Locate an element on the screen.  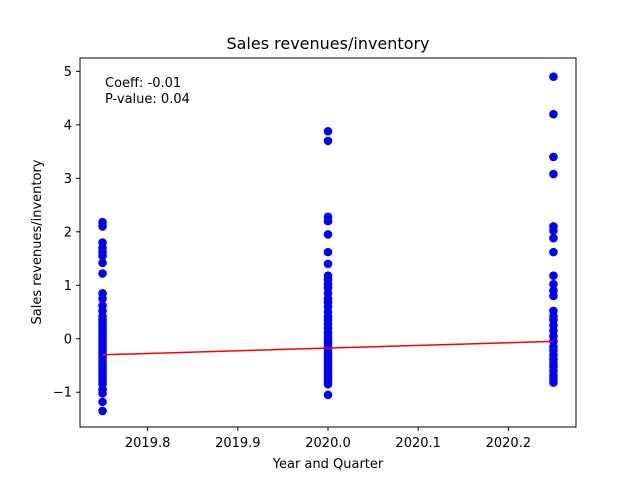
y-tick-label: 5 is located at coordinates (68, 72).